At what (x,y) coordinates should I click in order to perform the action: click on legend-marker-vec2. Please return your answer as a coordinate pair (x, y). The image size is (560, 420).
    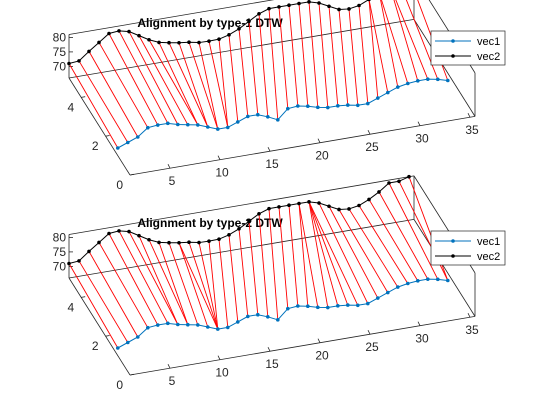
    Looking at the image, I should click on (453, 256).